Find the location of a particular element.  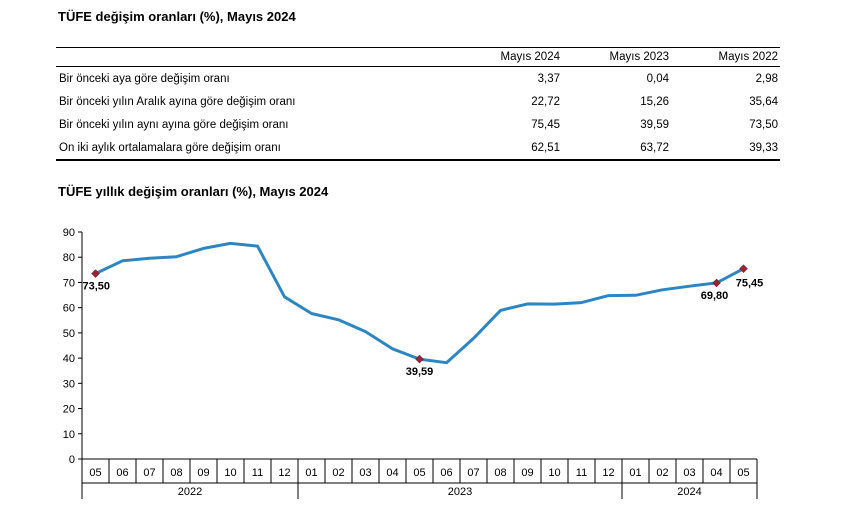

y-tick-label: 70 is located at coordinates (69, 283).